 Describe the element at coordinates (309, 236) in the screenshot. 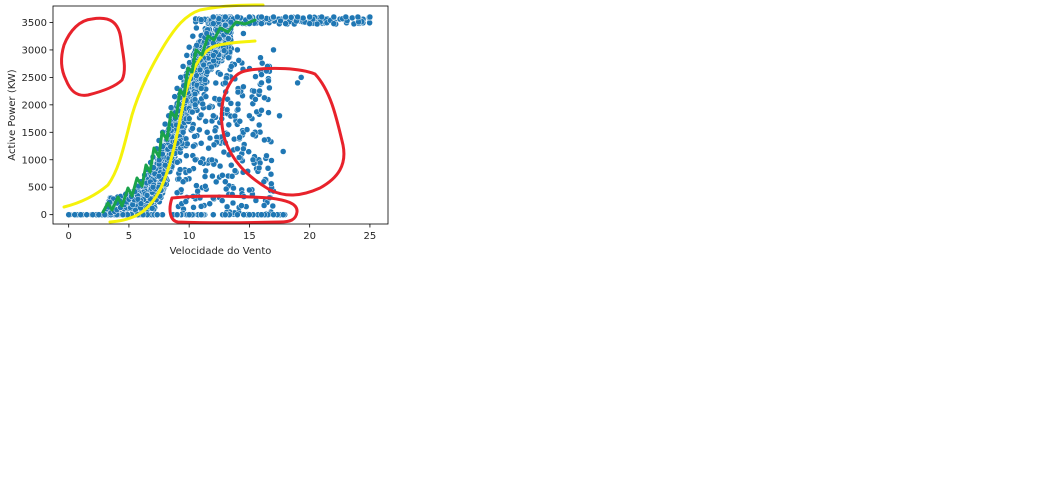

I see `x-tick-label: 20` at that location.